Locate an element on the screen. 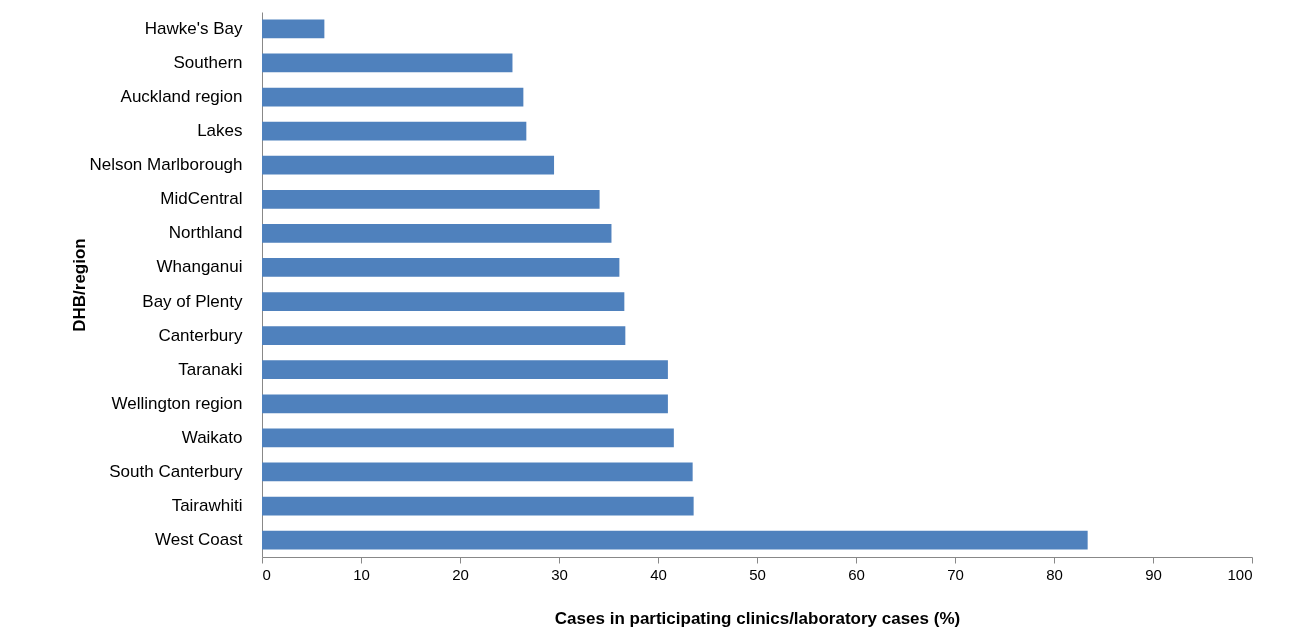  x-tick-label: 100 is located at coordinates (1240, 574).